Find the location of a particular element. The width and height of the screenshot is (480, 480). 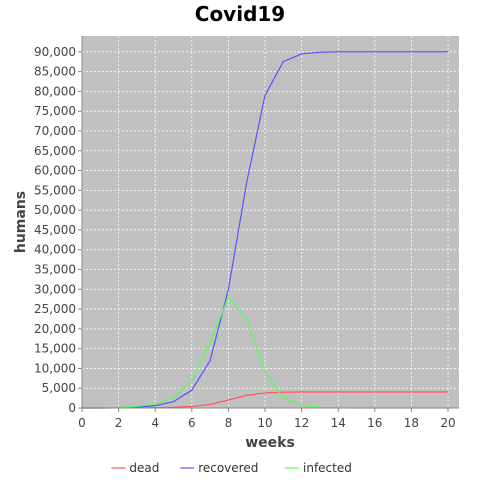

x-tick-label: 20 is located at coordinates (447, 423).